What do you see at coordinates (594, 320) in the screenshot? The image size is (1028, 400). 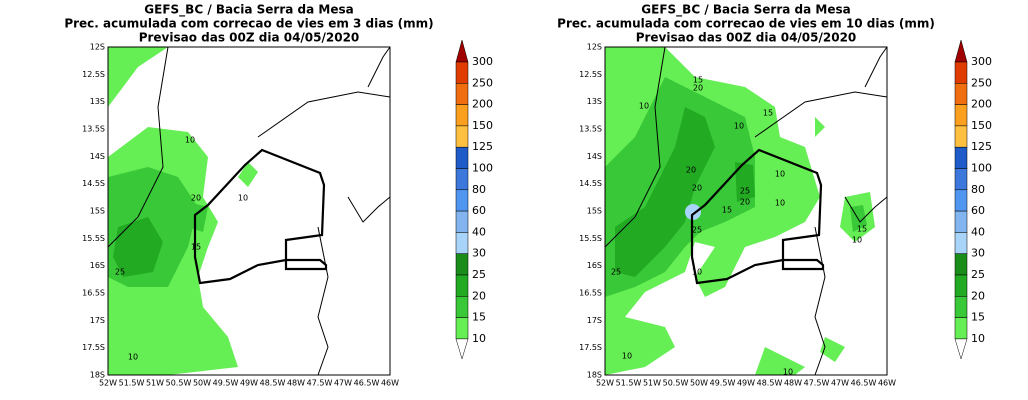 I see `latitude-label: 17S` at bounding box center [594, 320].